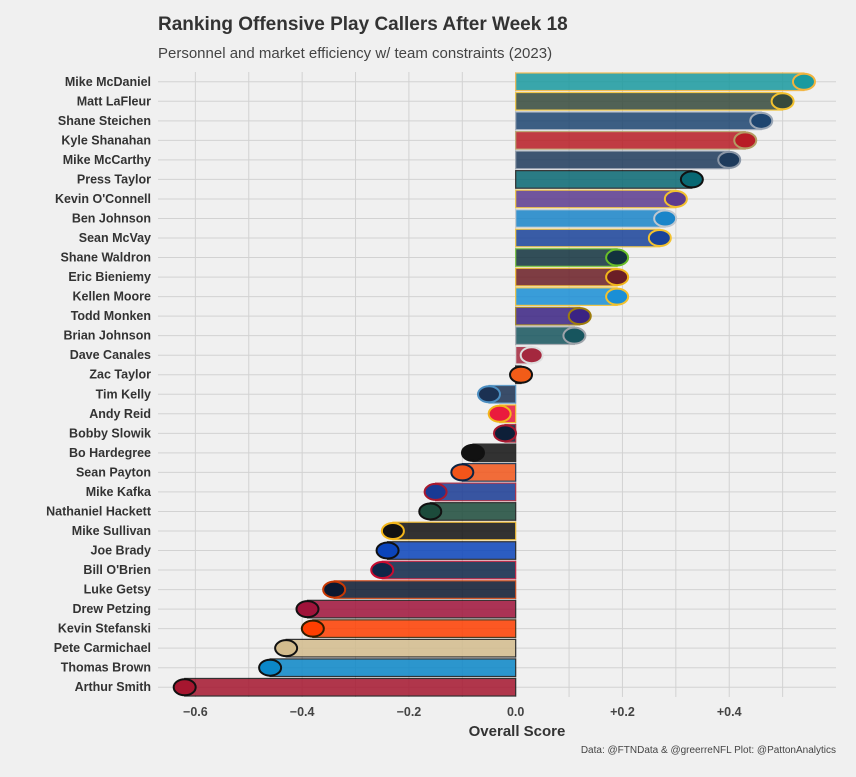  What do you see at coordinates (104, 121) in the screenshot?
I see `y-tick-label: Shane Steichen` at bounding box center [104, 121].